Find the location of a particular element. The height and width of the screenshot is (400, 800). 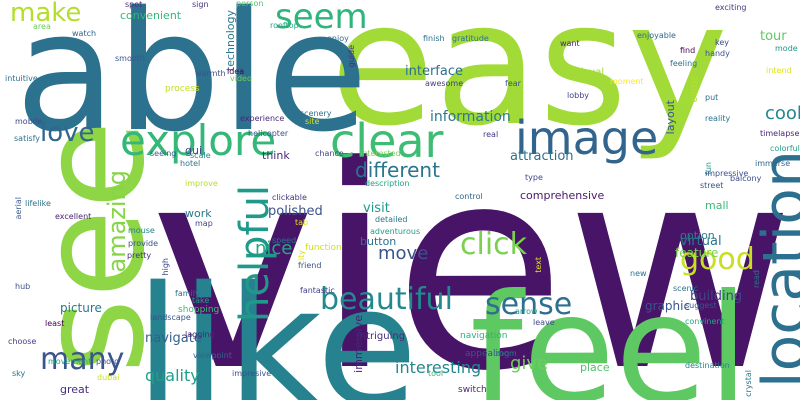

cloud-word: immersive is located at coordinates (358, 344).